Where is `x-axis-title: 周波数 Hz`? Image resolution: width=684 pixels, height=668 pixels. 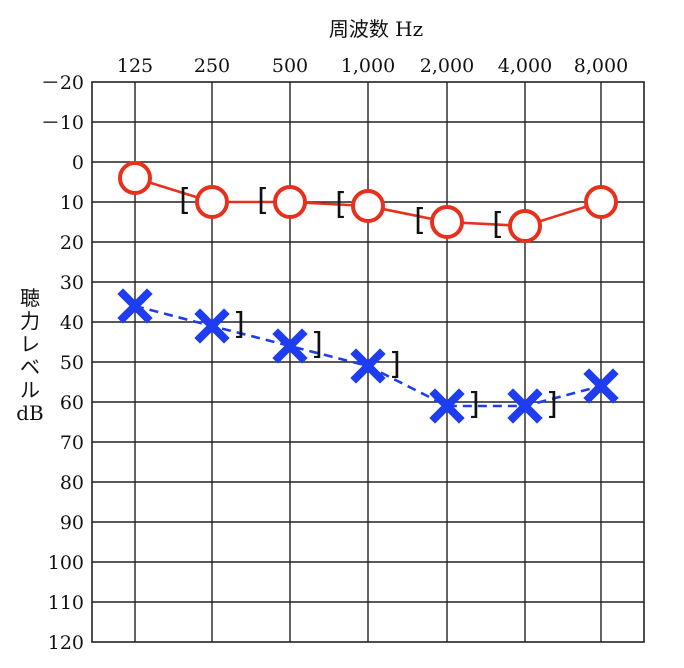
x-axis-title: 周波数 Hz is located at coordinates (376, 29).